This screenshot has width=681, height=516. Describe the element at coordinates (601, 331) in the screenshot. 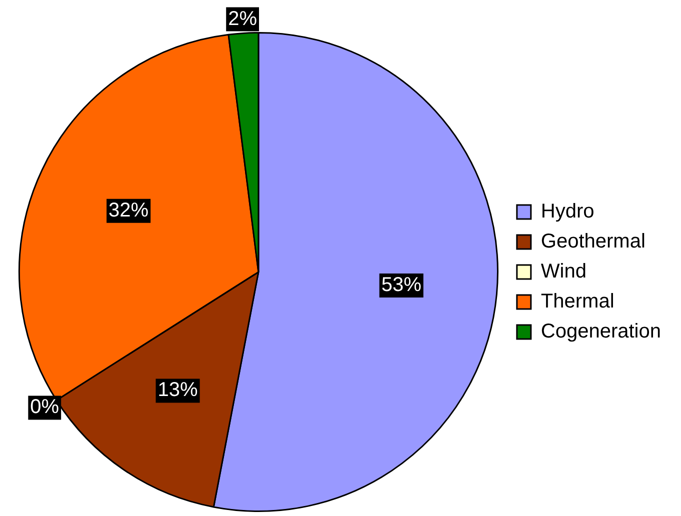

I see `legend-label: Cogeneration` at that location.